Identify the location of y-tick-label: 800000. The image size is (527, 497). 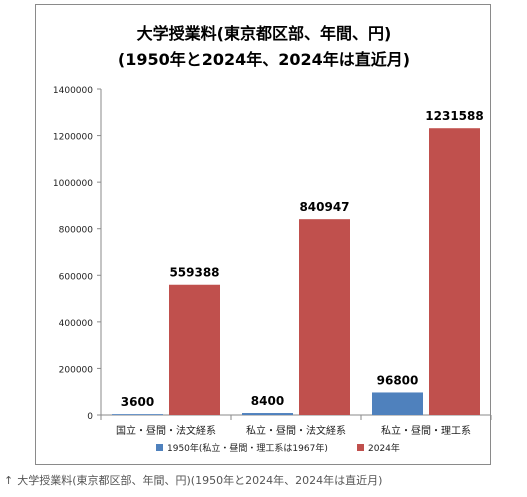
(76, 231).